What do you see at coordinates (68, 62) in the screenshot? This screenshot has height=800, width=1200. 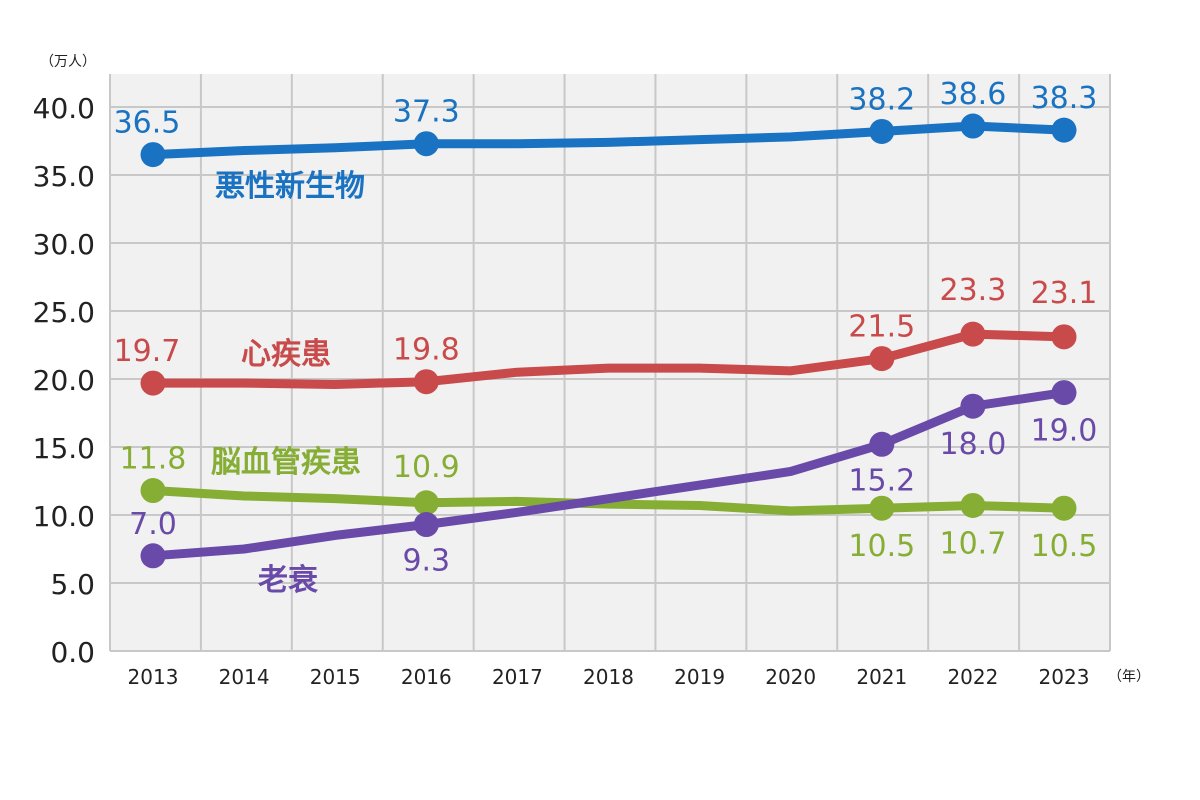 I see `y-axis-unit: （万人）` at bounding box center [68, 62].